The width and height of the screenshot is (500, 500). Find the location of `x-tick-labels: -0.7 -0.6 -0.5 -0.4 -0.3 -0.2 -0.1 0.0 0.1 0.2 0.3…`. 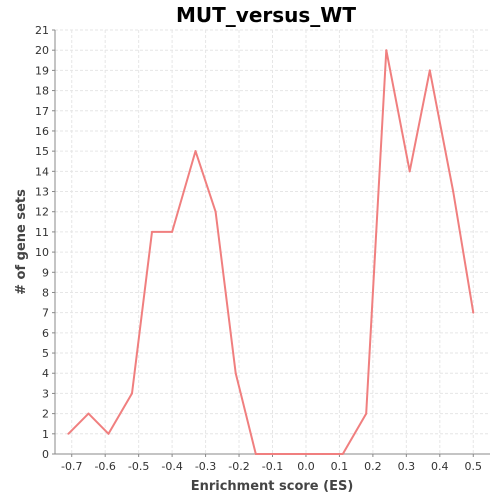

x-tick-labels: -0.7 -0.6 -0.5 -0.4 -0.3 -0.2 -0.1 0.0 0.1 0.2 0.3… is located at coordinates (271, 463).